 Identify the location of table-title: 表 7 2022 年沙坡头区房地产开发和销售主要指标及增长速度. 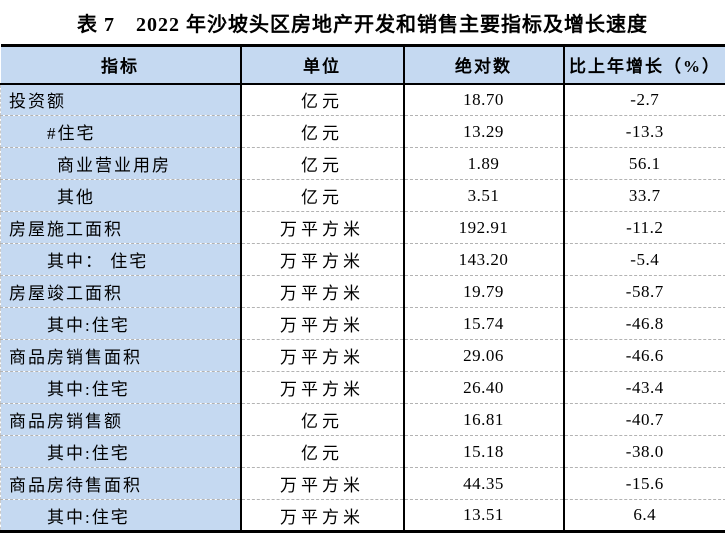
(362, 24).